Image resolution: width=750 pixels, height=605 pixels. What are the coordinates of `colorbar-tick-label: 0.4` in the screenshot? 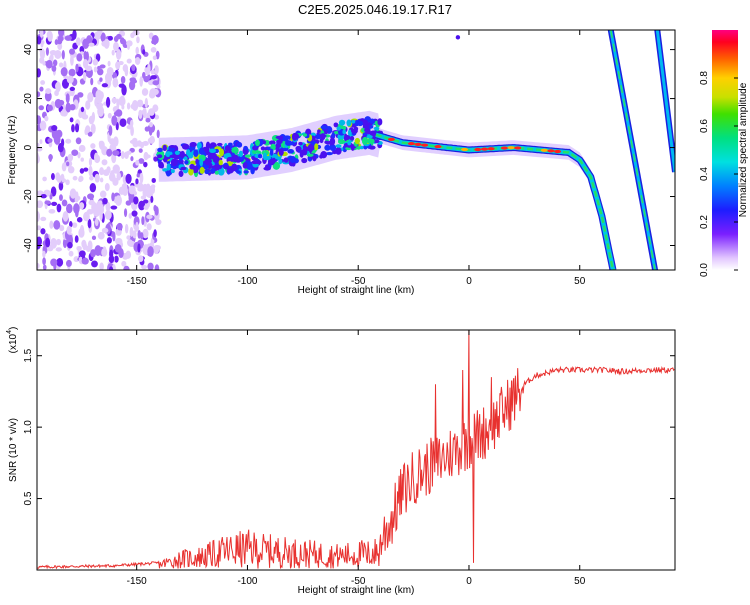 It's located at (704, 174).